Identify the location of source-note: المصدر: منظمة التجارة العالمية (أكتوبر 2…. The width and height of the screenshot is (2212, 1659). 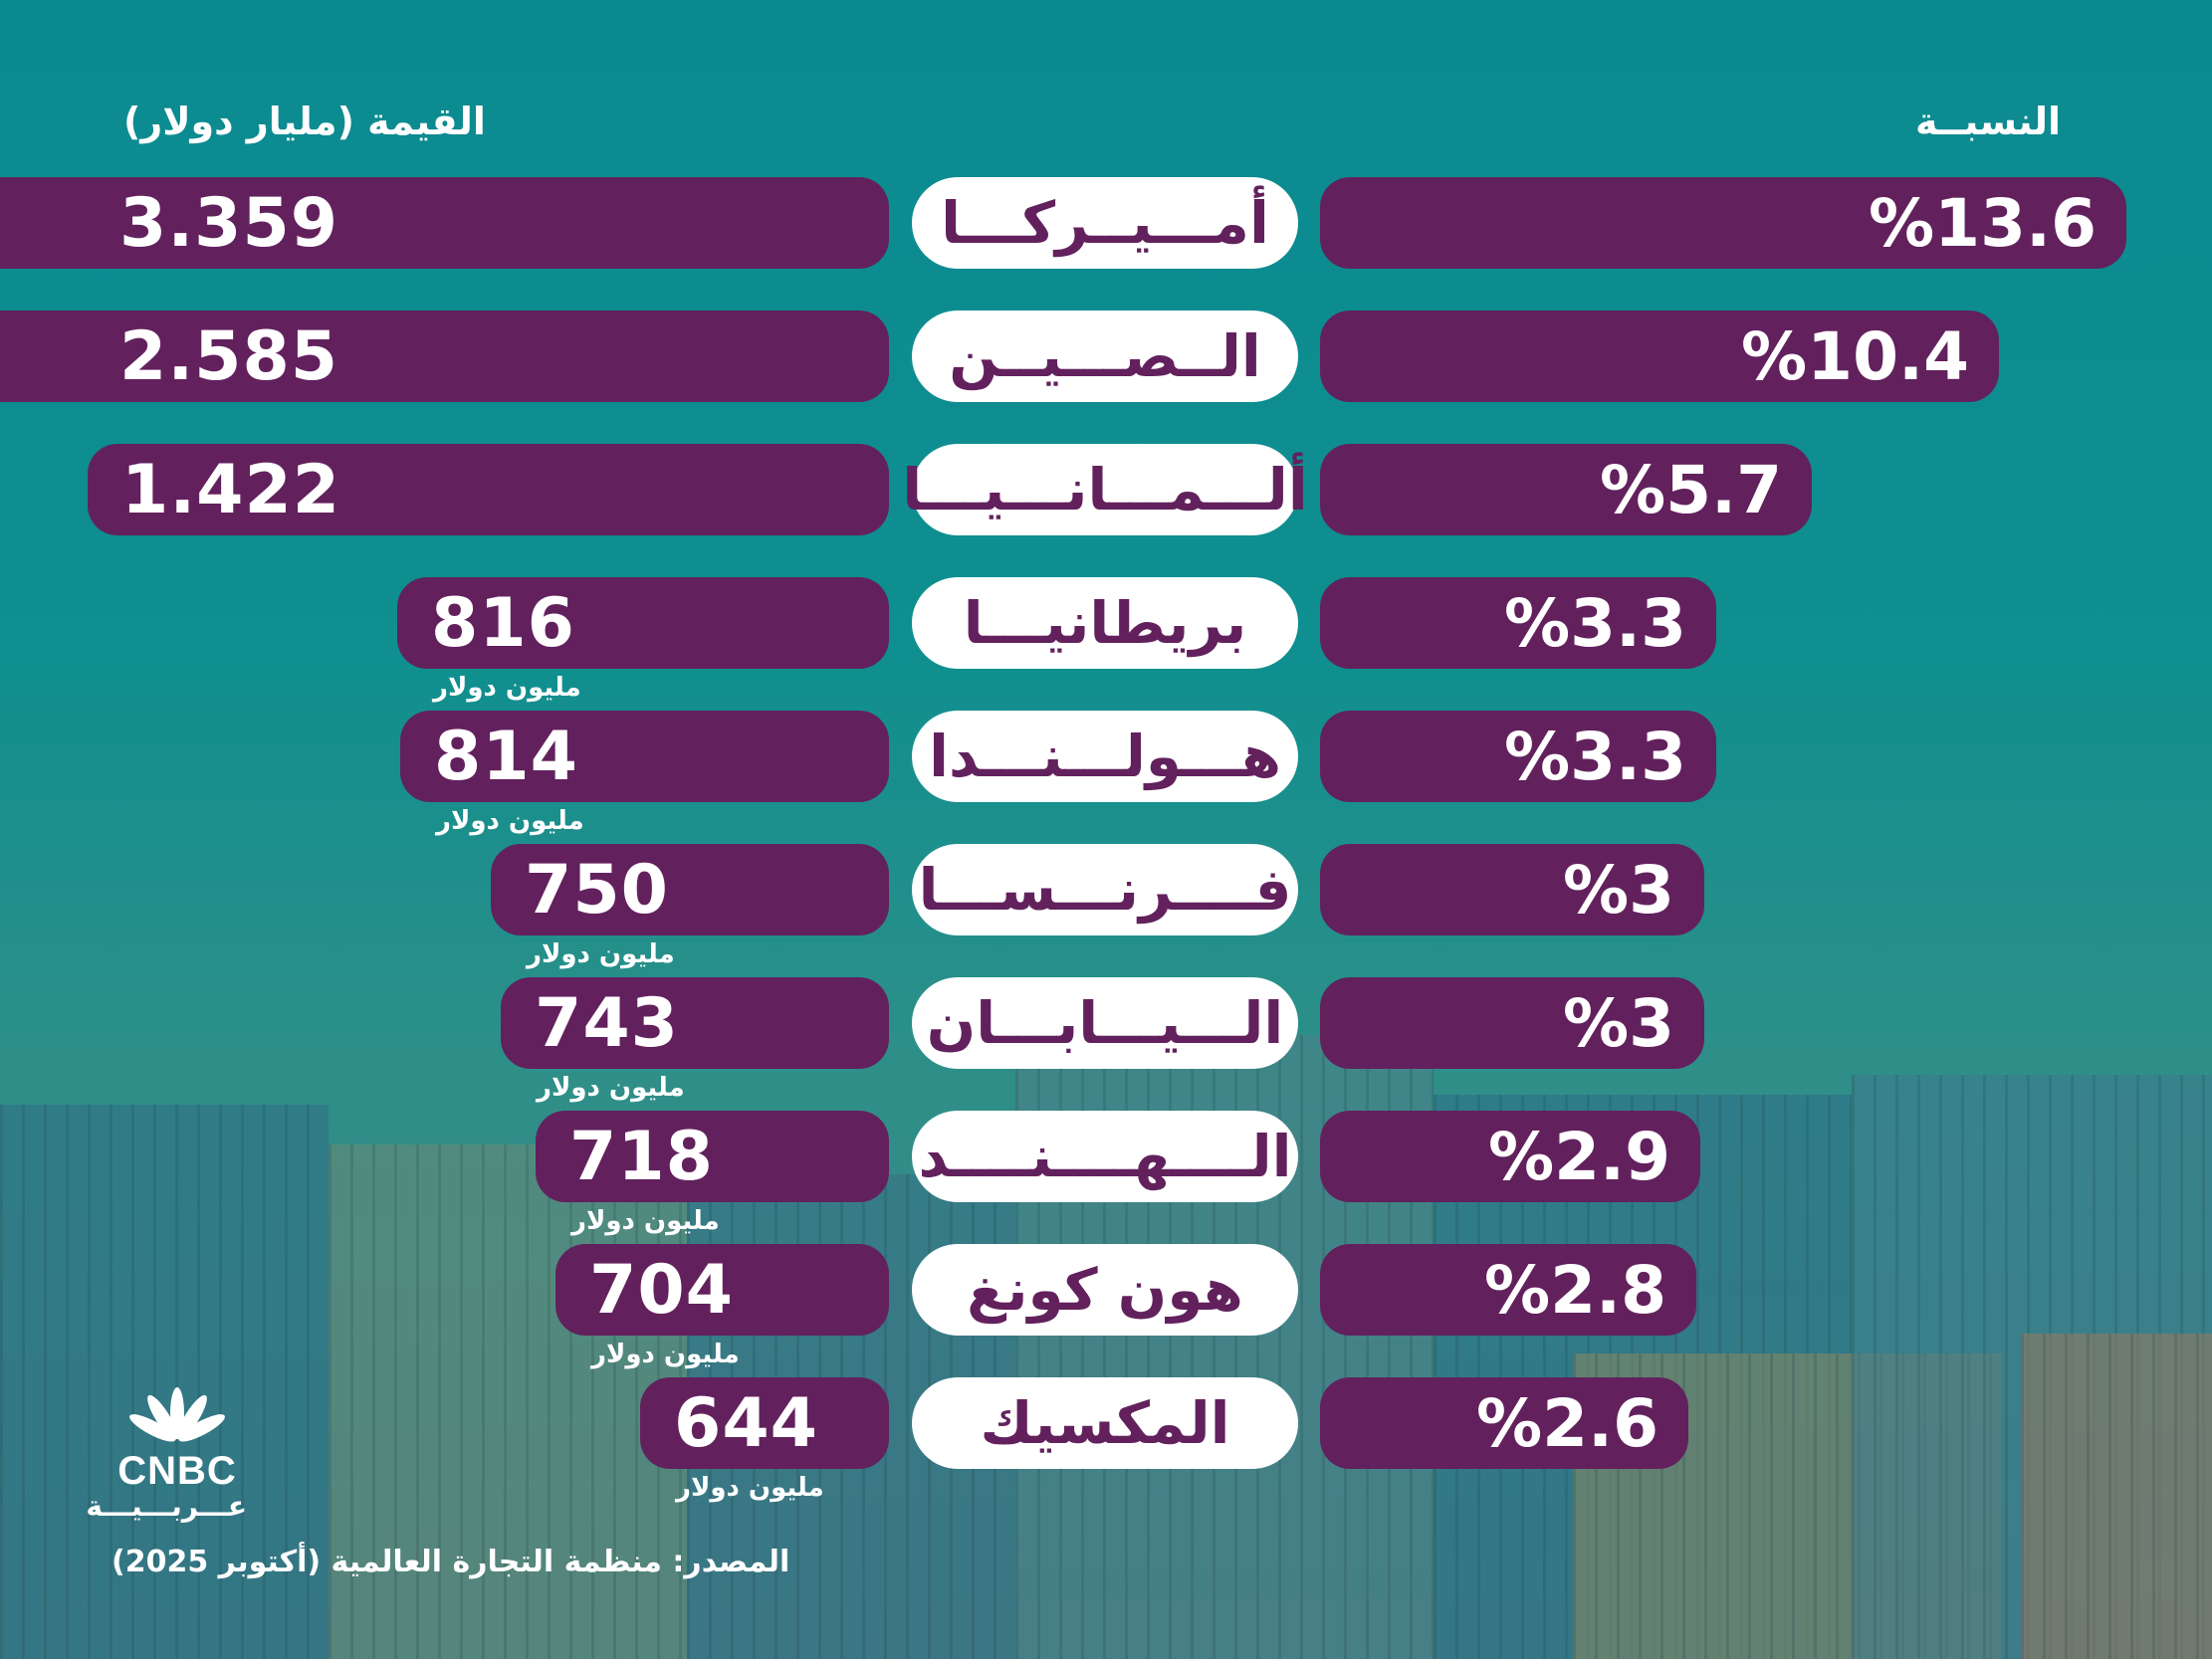
(450, 1562).